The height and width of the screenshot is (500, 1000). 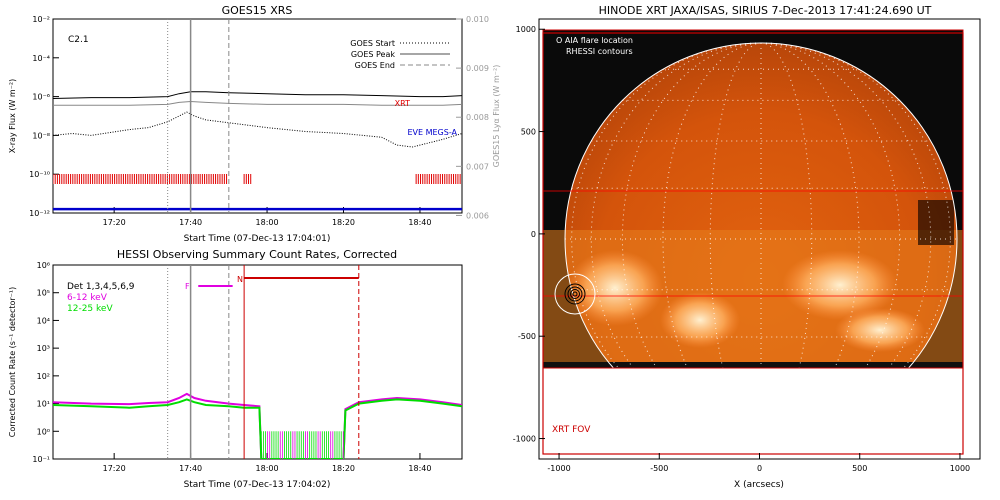 What do you see at coordinates (700, 320) in the screenshot?
I see `bright-region-center` at bounding box center [700, 320].